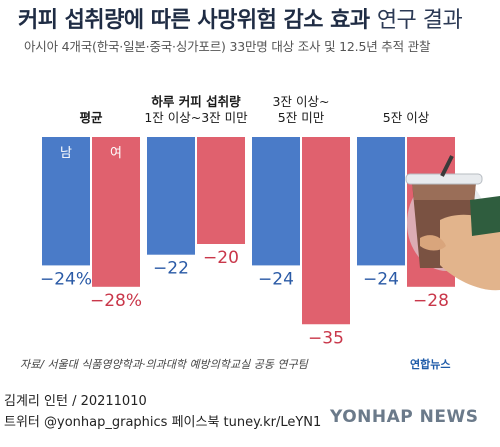 The image size is (500, 447). I want to click on data-label: −28, so click(431, 301).